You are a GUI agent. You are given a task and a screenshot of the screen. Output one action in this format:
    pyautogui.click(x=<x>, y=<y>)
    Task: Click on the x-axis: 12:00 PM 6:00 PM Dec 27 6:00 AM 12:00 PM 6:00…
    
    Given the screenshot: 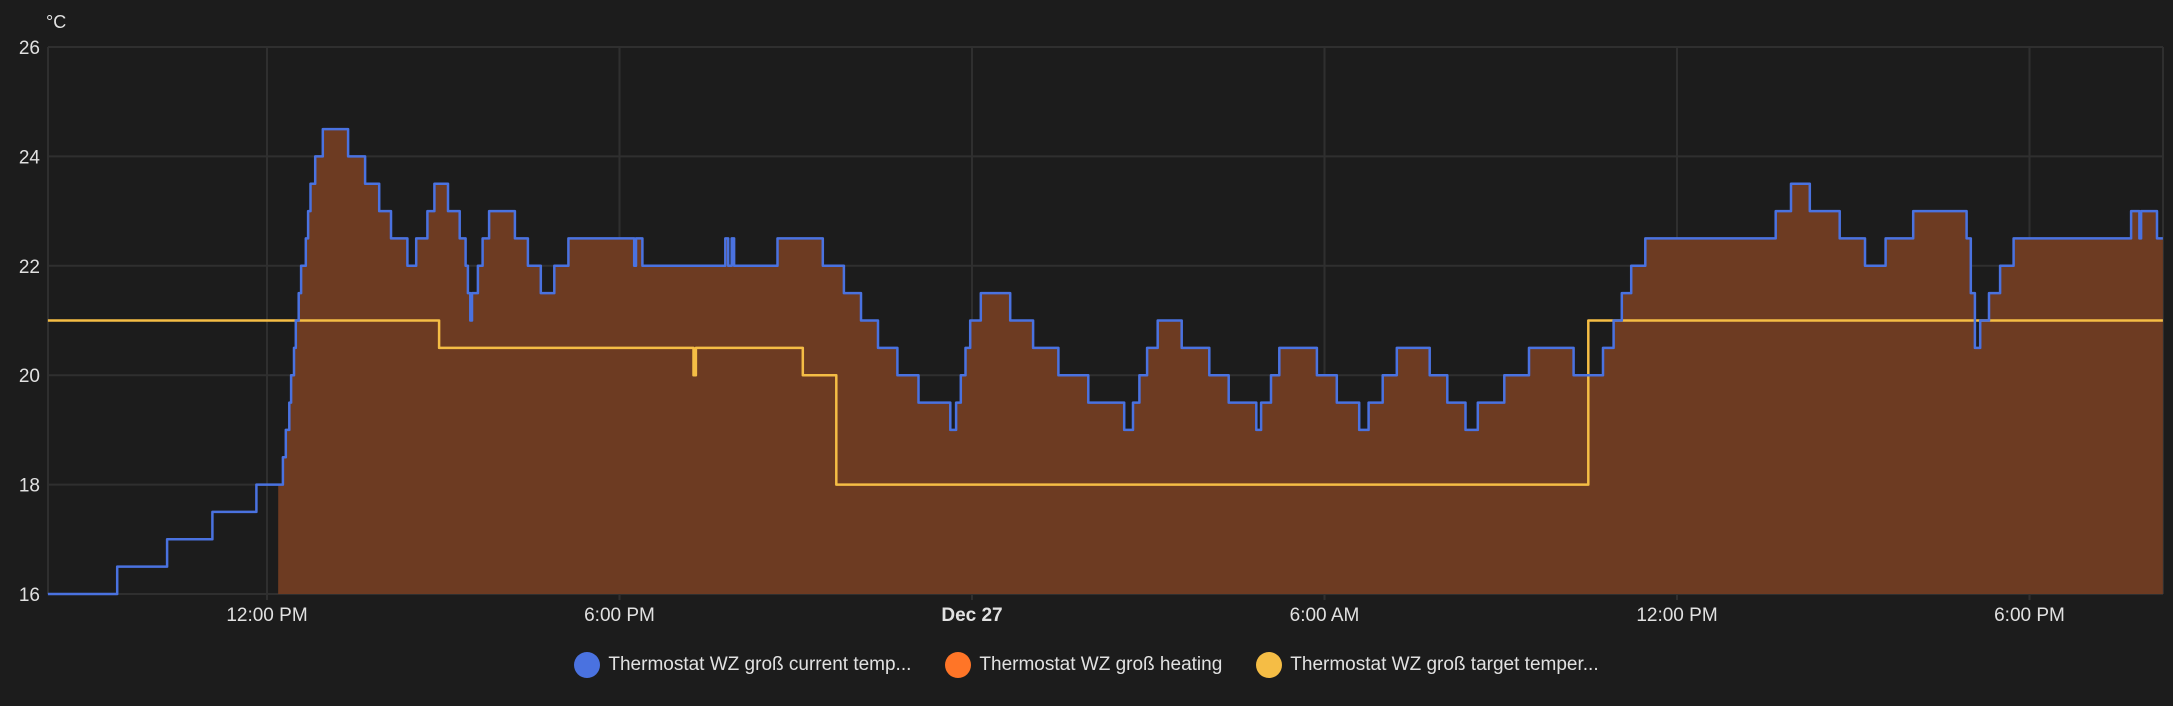 What is the action you would take?
    pyautogui.click(x=1145, y=615)
    